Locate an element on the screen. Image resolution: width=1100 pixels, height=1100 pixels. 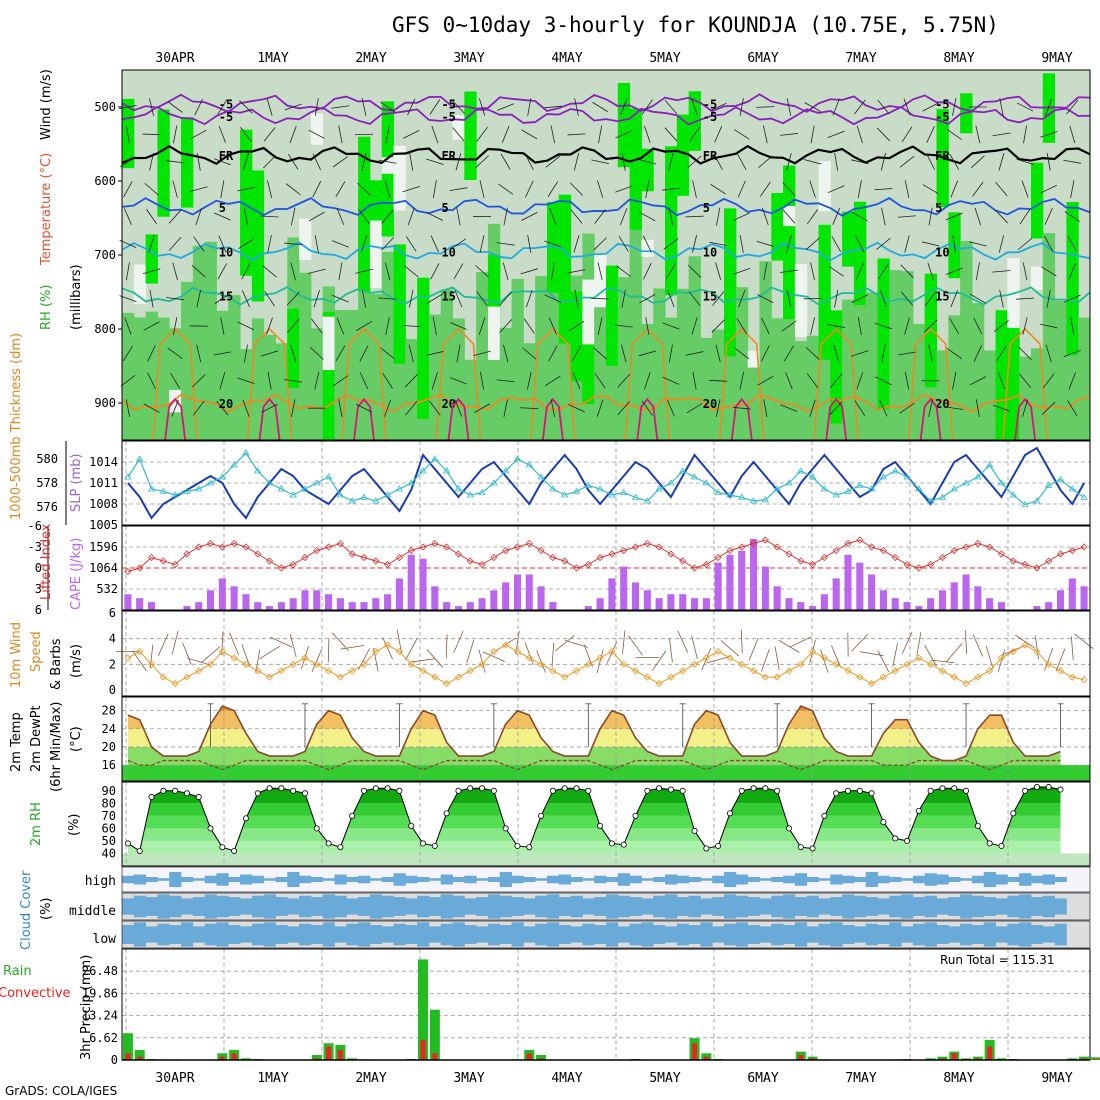
li-tick-1: -3 is located at coordinates (35, 547).